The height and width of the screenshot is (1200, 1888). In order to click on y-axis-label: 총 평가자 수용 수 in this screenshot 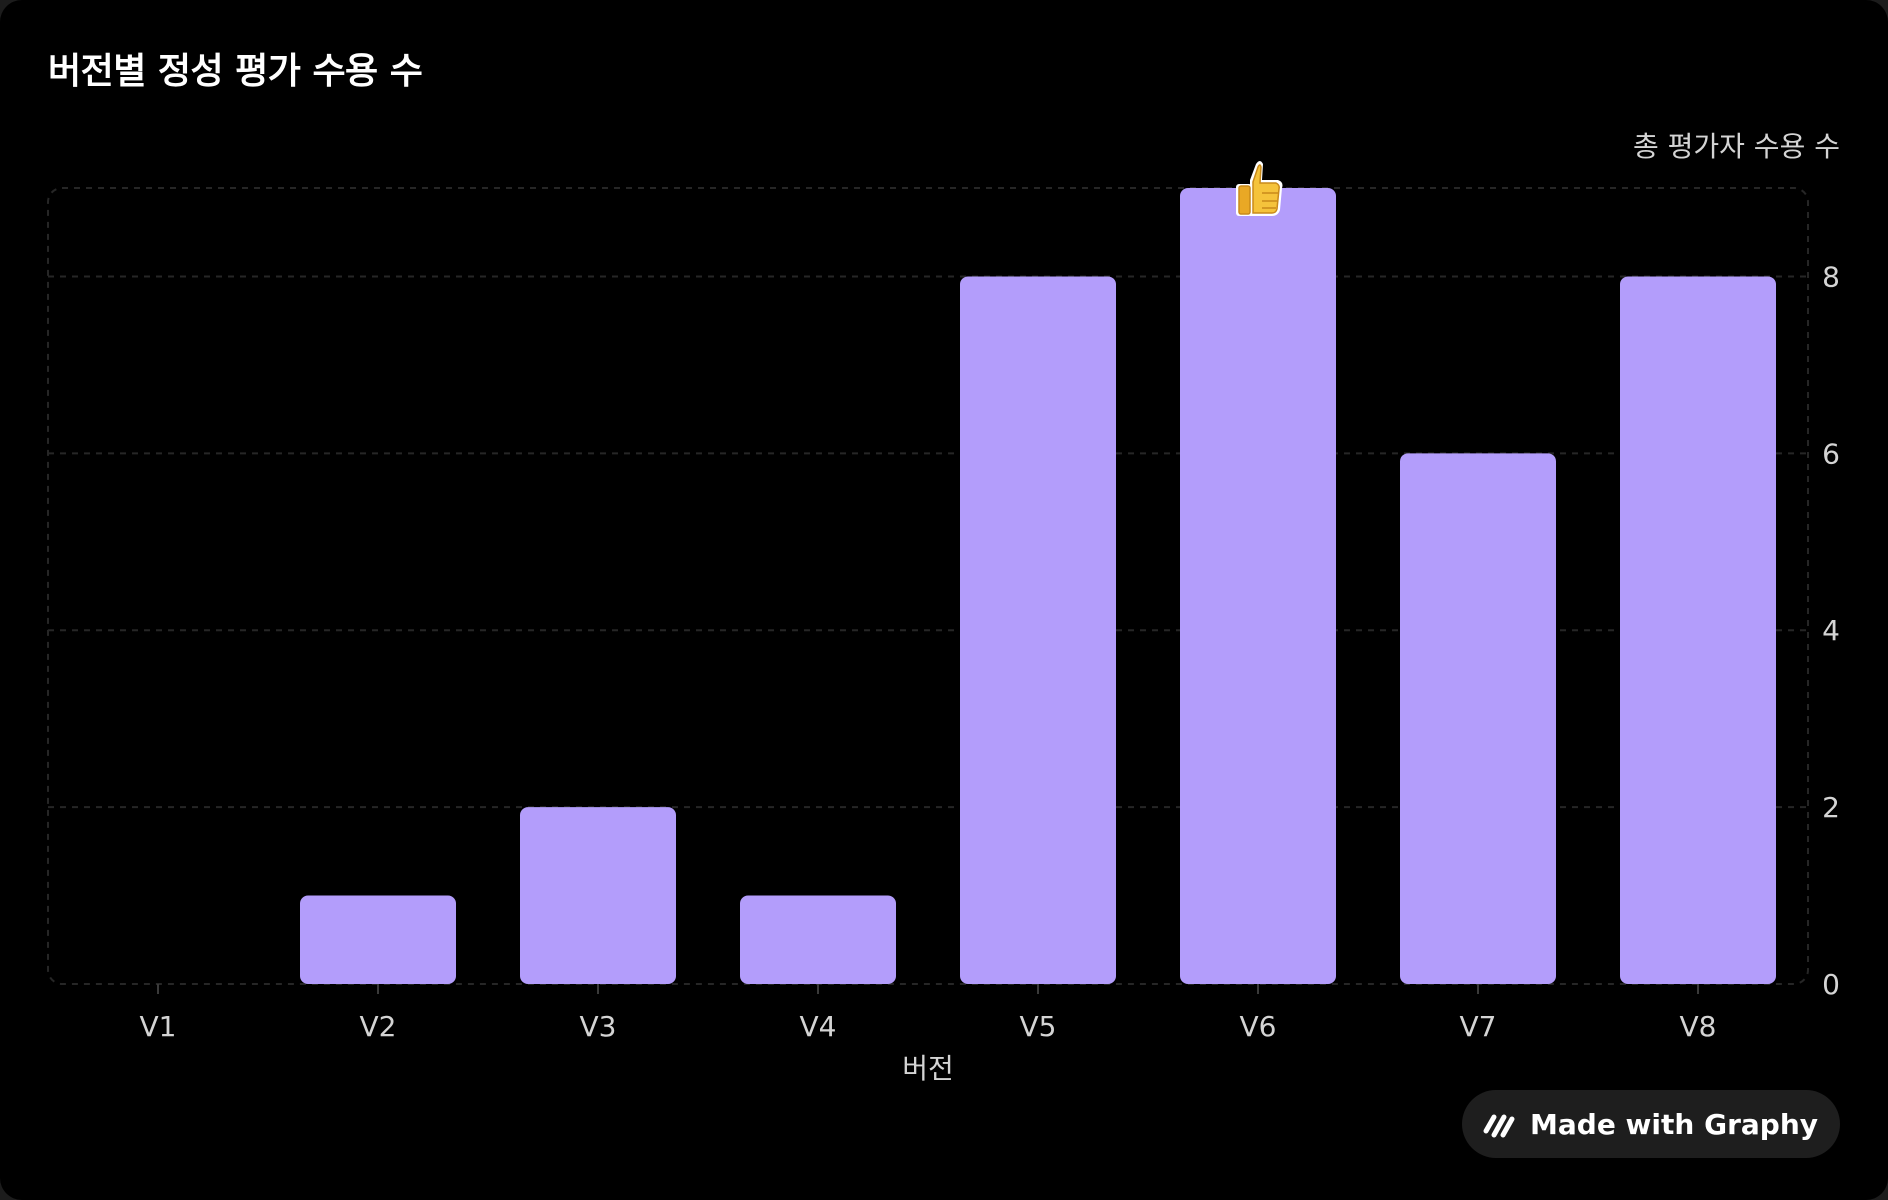, I will do `click(1736, 146)`.